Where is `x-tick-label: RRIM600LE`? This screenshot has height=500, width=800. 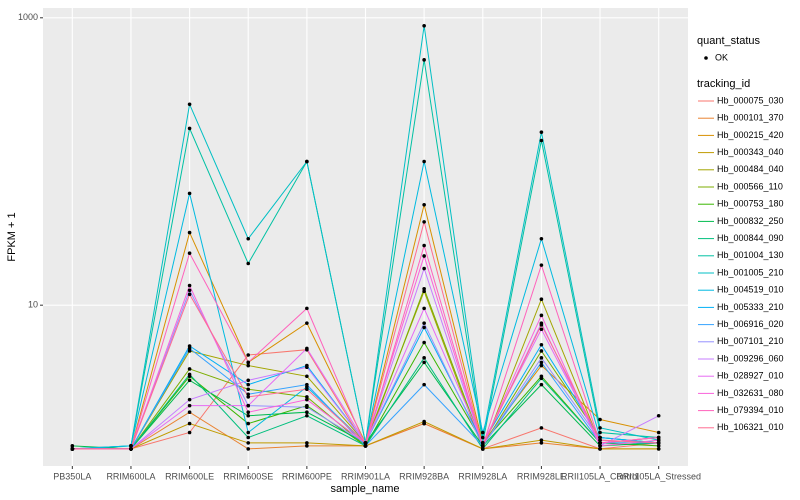 x-tick-label: RRIM600LE is located at coordinates (189, 476).